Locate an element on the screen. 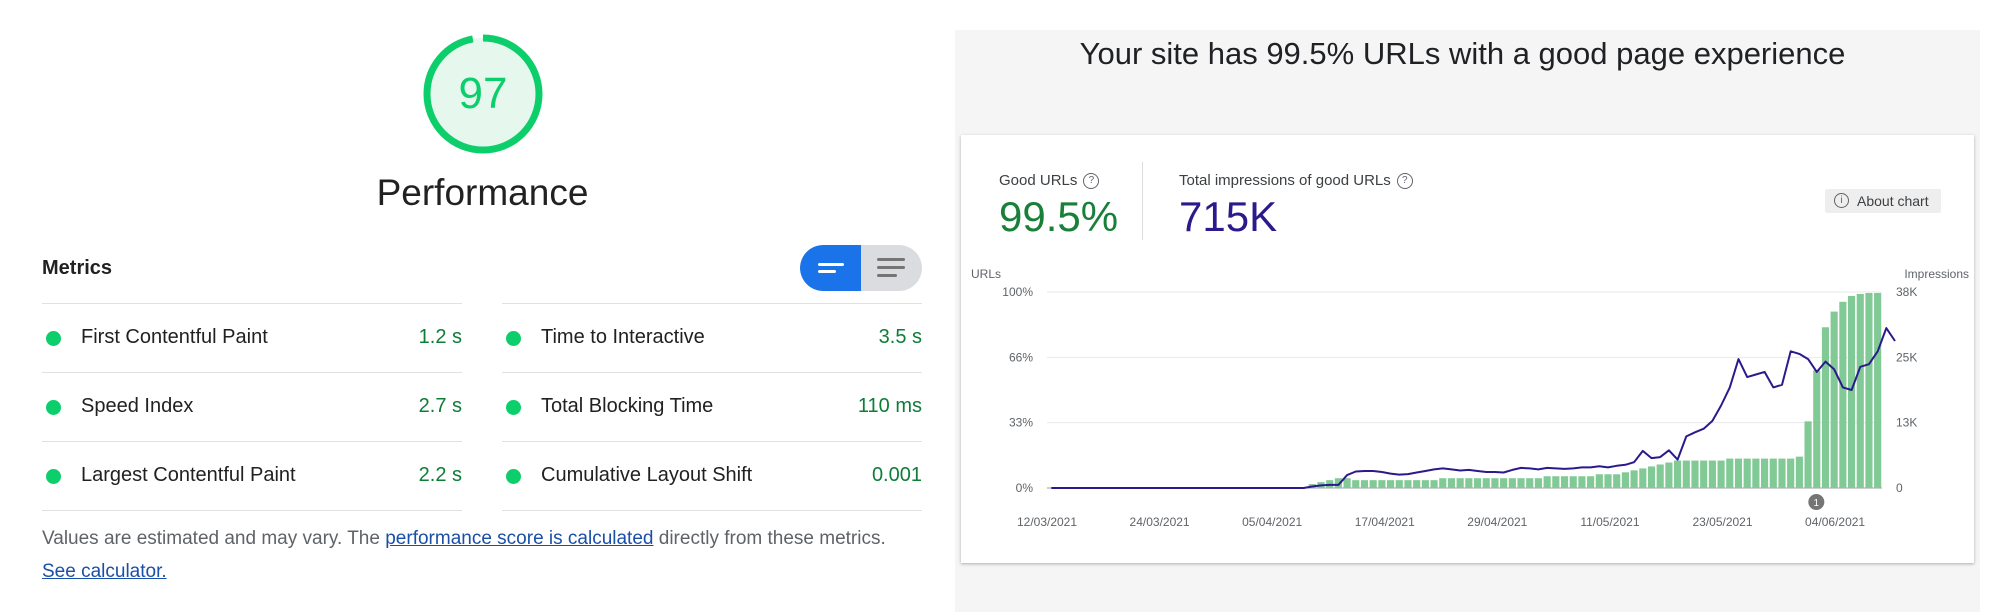 This screenshot has height=612, width=2000. good-urls-kpi: Good URLs? 99.5% is located at coordinates (1058, 206).